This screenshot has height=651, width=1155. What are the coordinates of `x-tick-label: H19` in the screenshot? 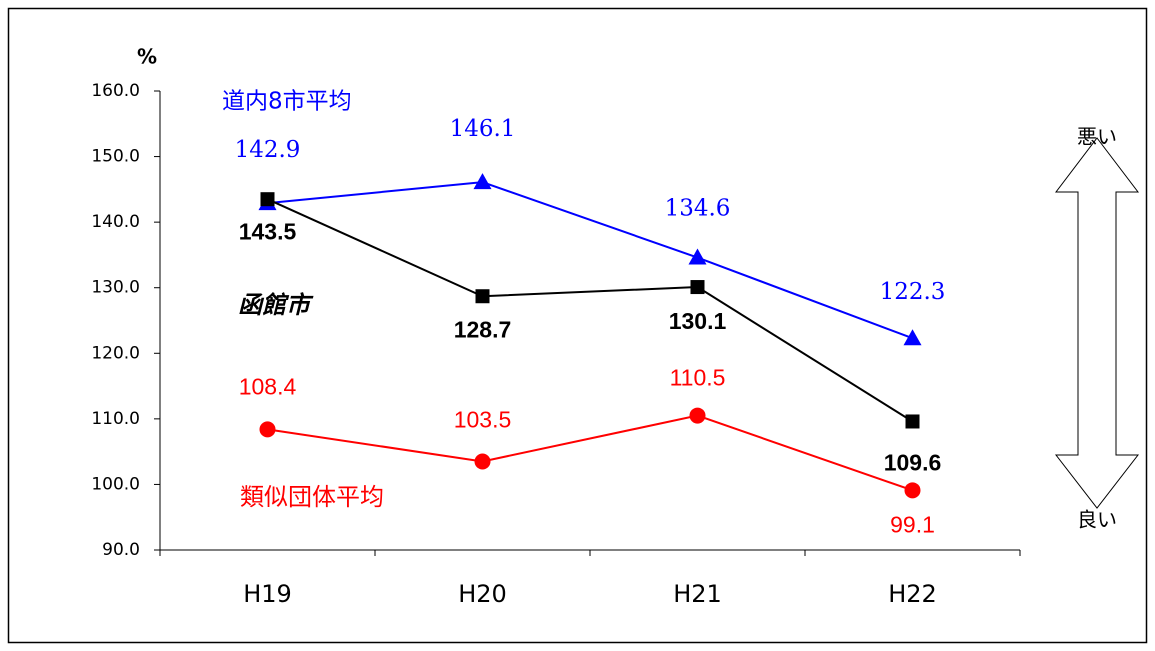 It's located at (267, 594).